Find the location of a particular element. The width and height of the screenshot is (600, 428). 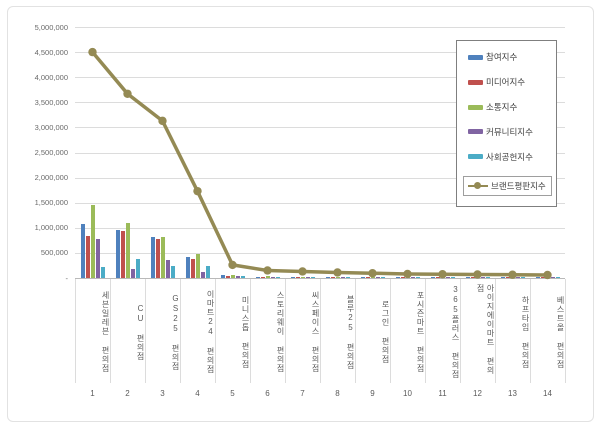

category-label: 미니스톱 편의점 is located at coordinates (245, 332).